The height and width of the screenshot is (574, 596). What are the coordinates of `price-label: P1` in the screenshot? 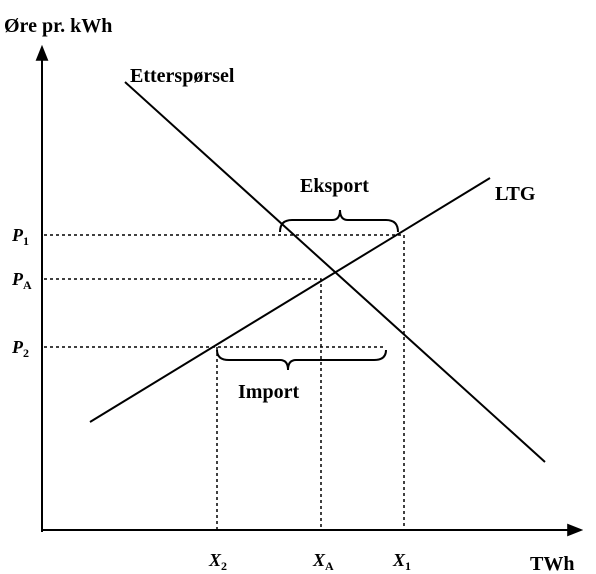 It's located at (20, 236).